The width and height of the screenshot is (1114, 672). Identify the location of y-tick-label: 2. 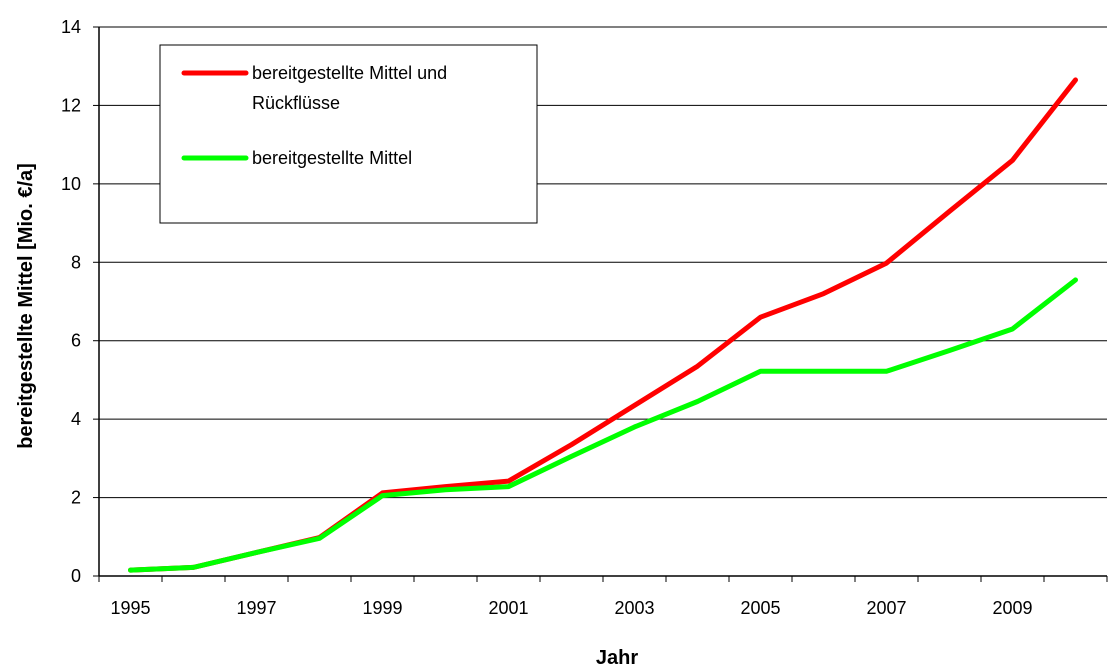
(76, 498).